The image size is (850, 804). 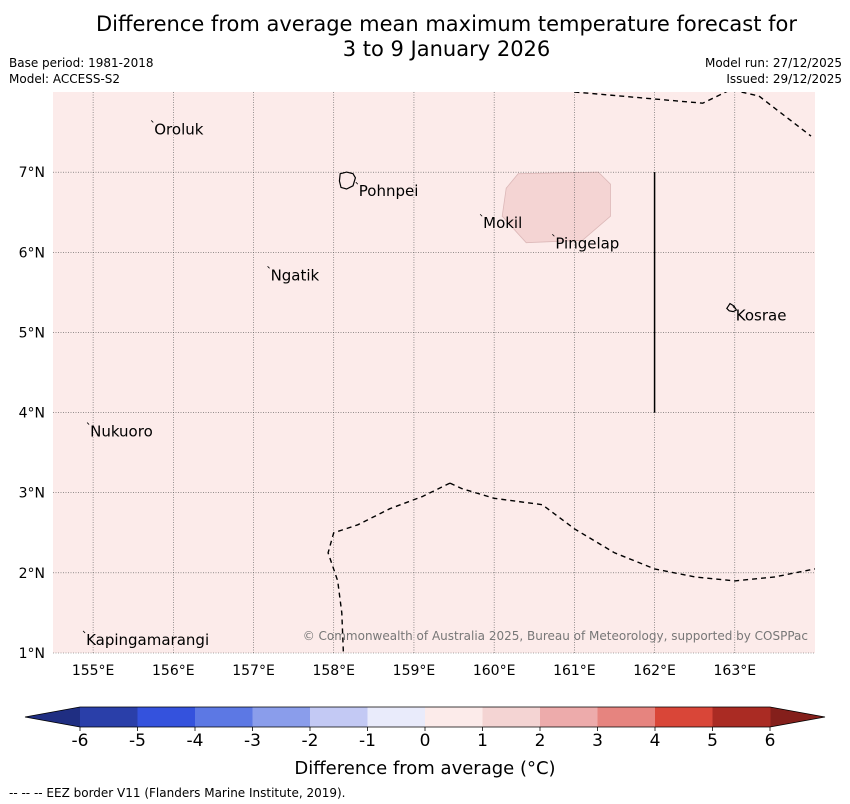 I want to click on lon-tick-label: 163°E, so click(x=735, y=671).